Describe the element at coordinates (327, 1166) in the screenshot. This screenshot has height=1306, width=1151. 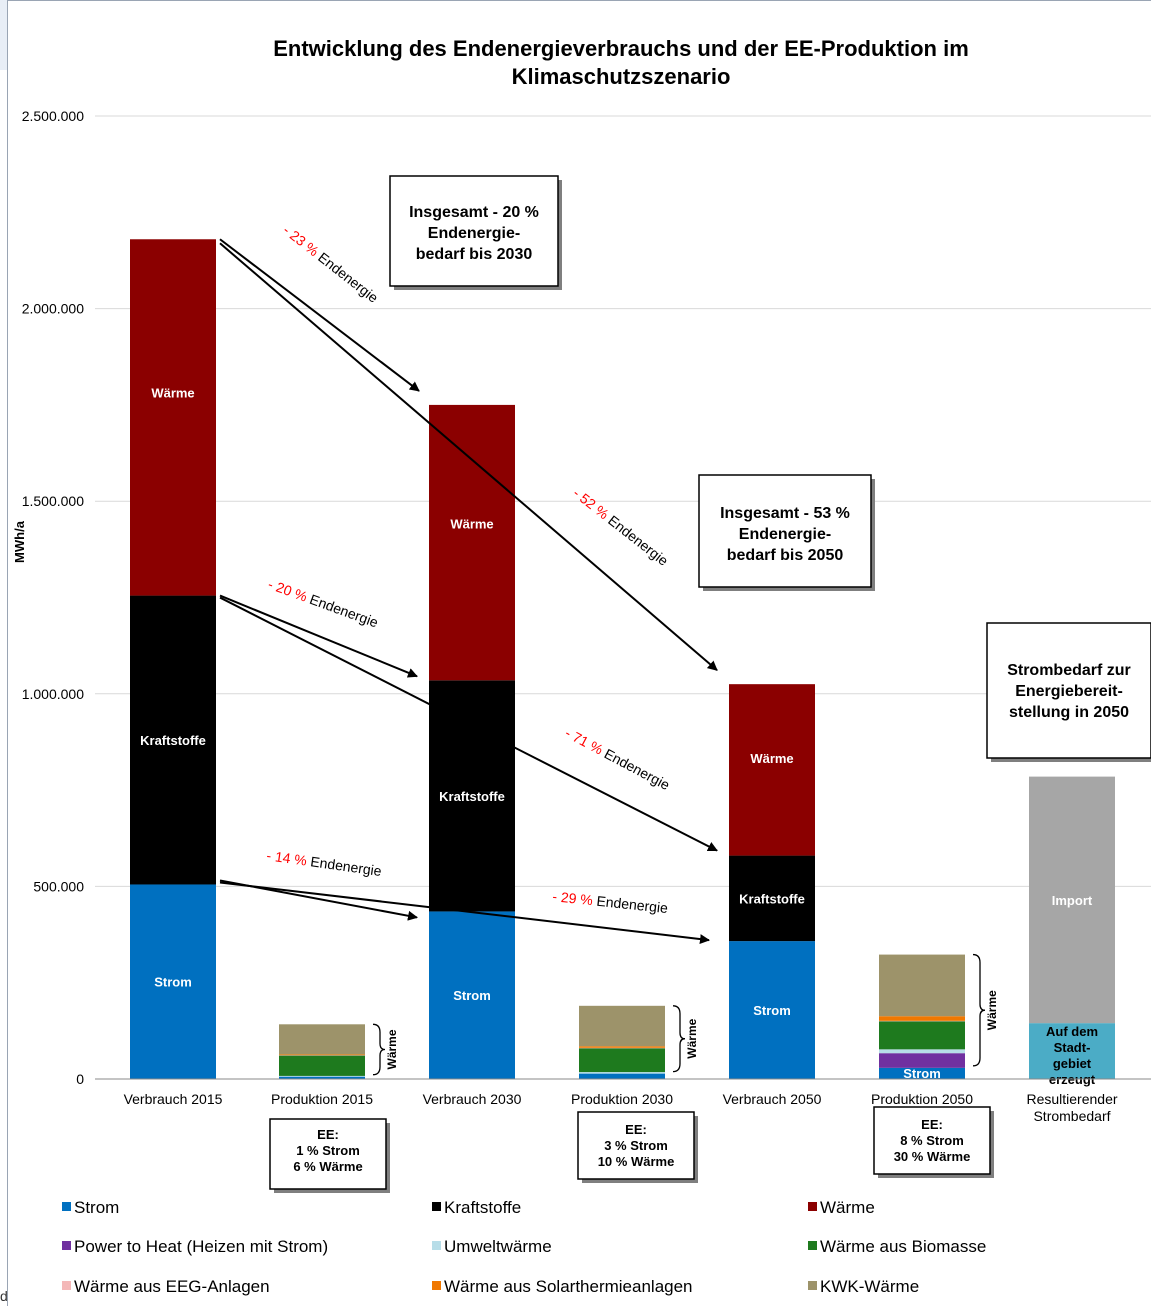
I see `box-text: 6 % Wärme` at that location.